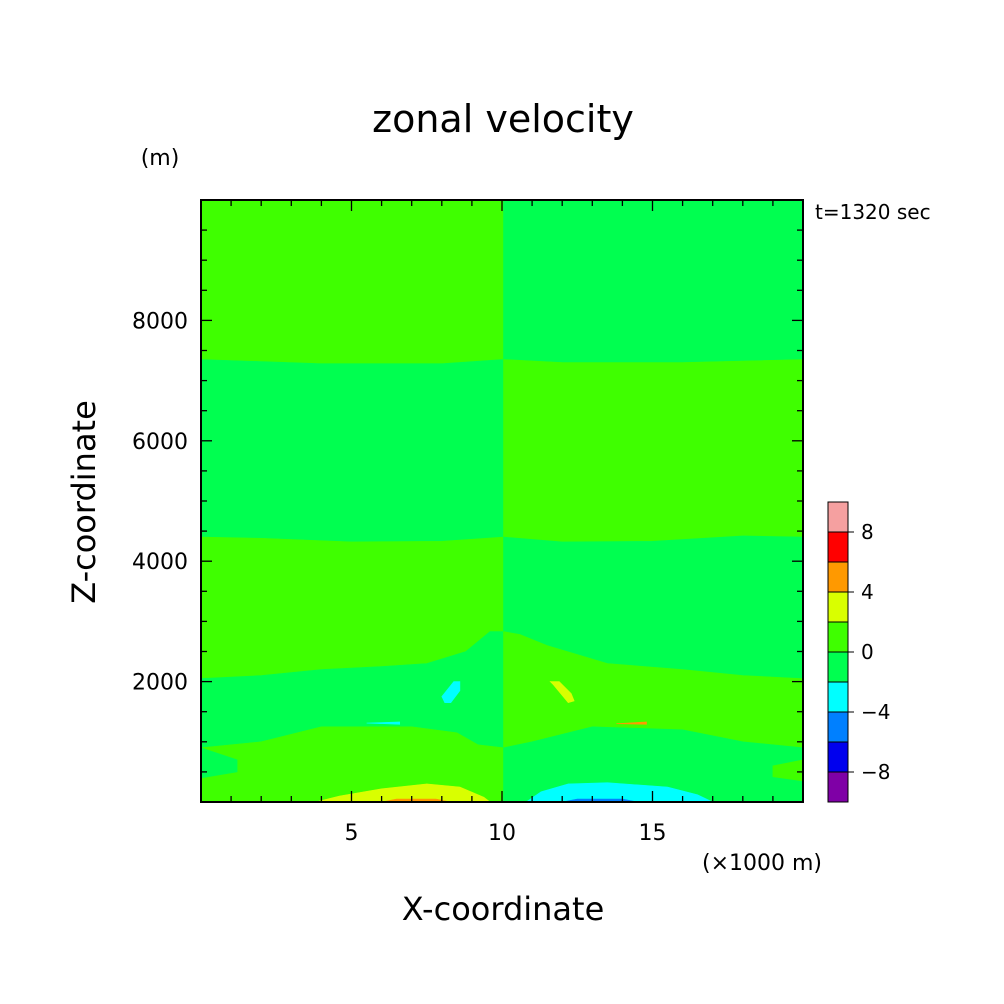 The image size is (1004, 1004). I want to click on colorbar-label: 4, so click(867, 592).